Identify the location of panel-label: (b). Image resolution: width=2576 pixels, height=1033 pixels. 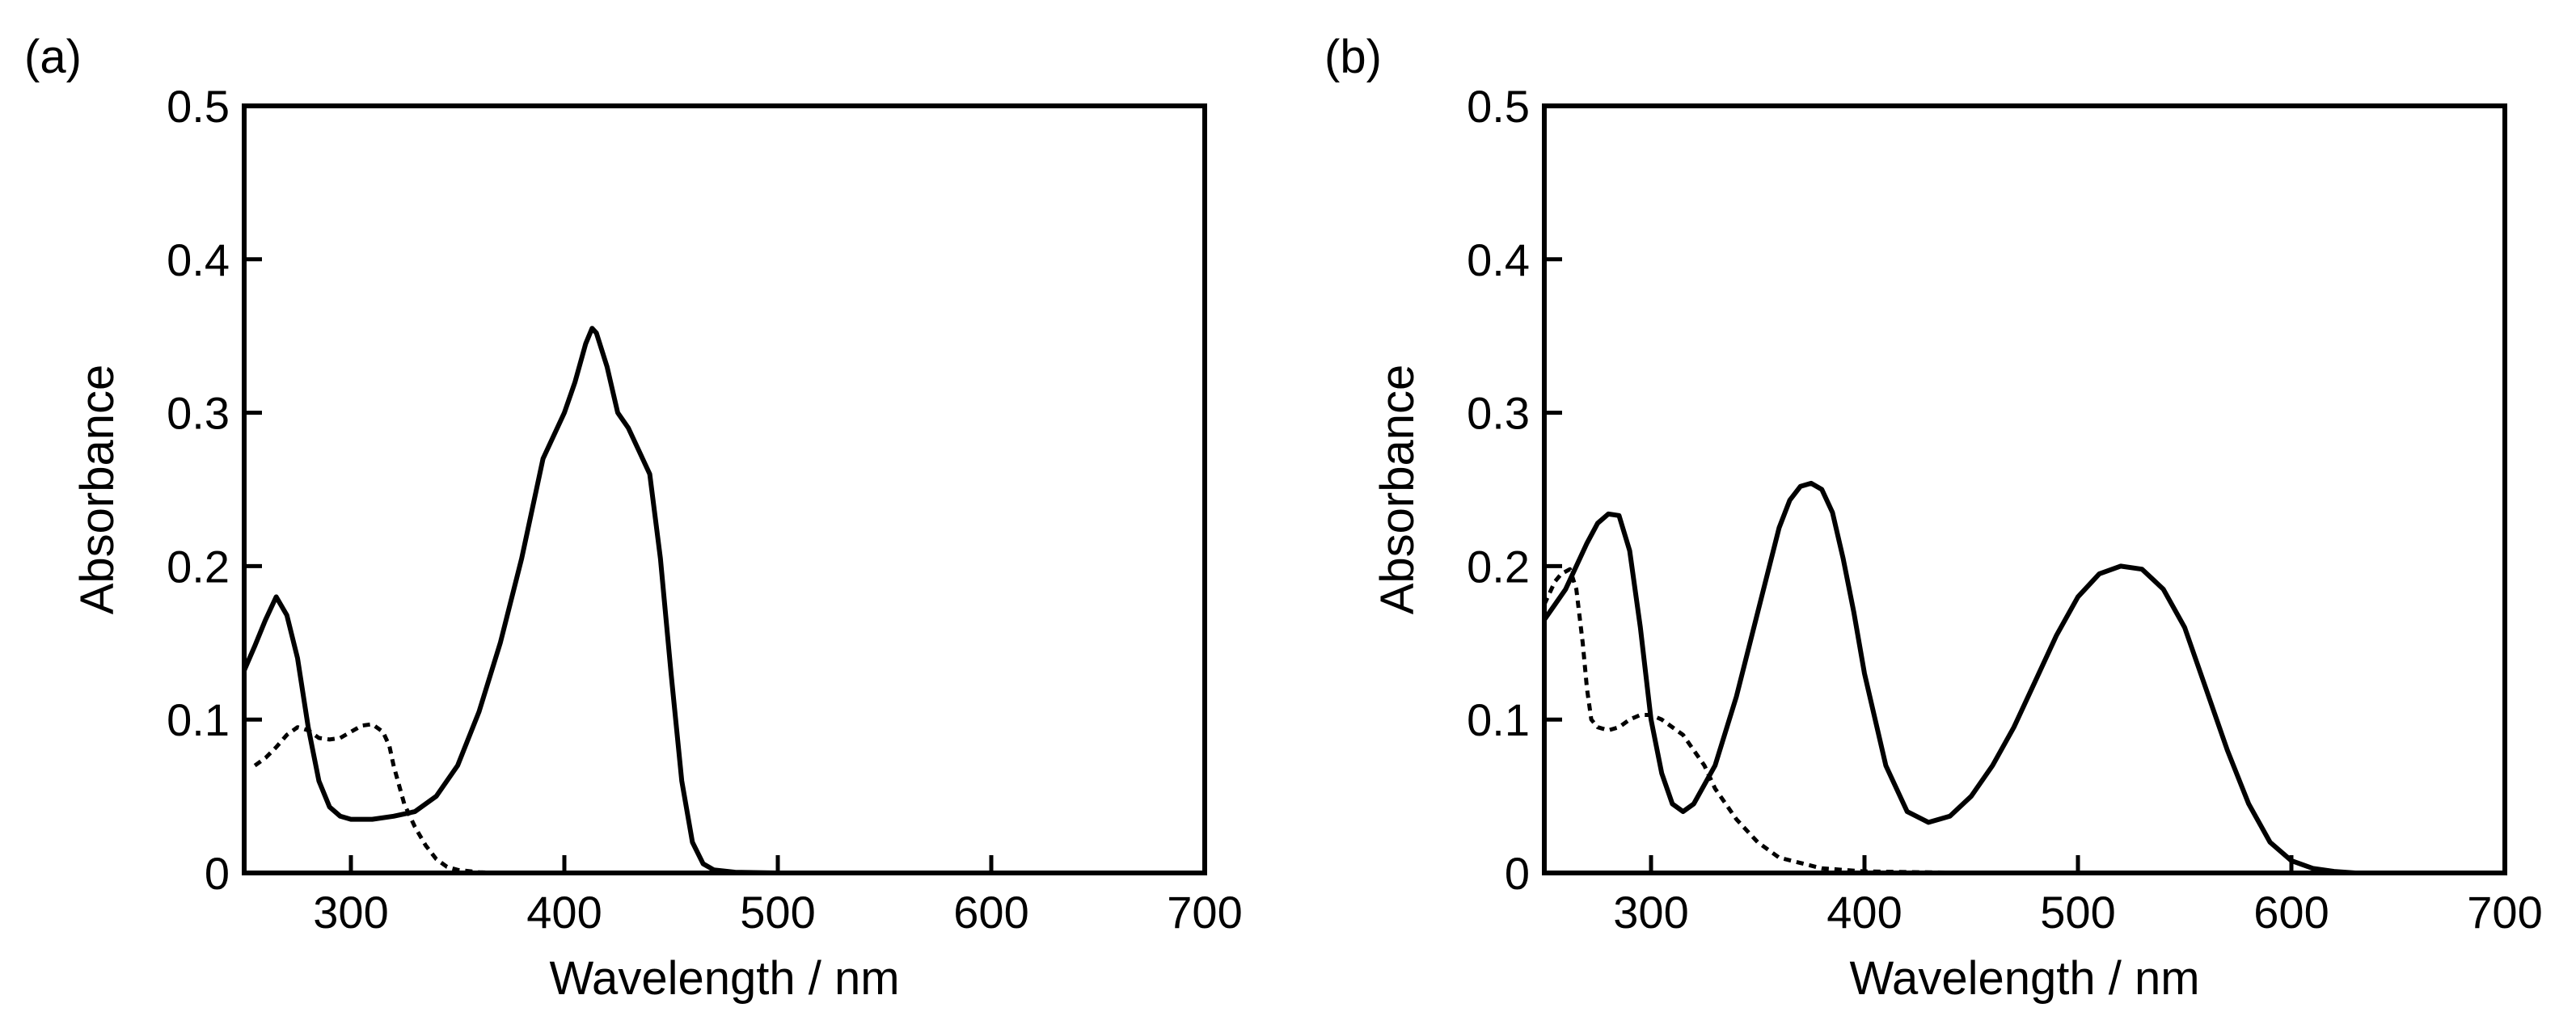
(1353, 57).